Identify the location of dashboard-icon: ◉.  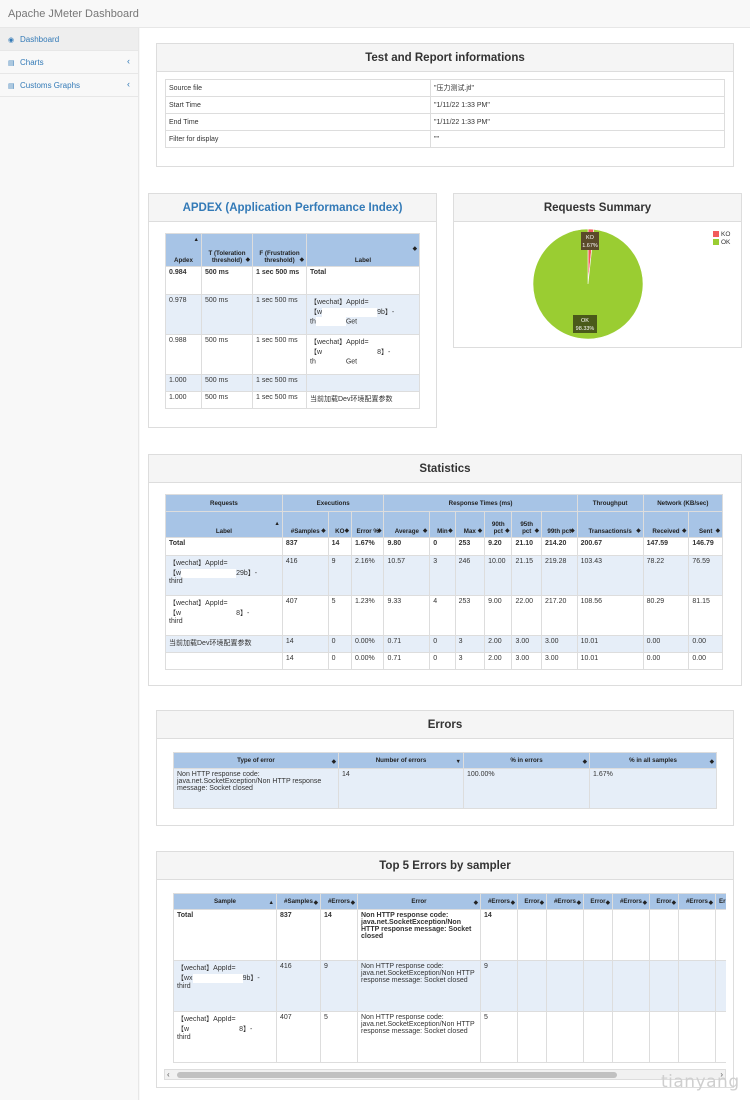
(11, 40).